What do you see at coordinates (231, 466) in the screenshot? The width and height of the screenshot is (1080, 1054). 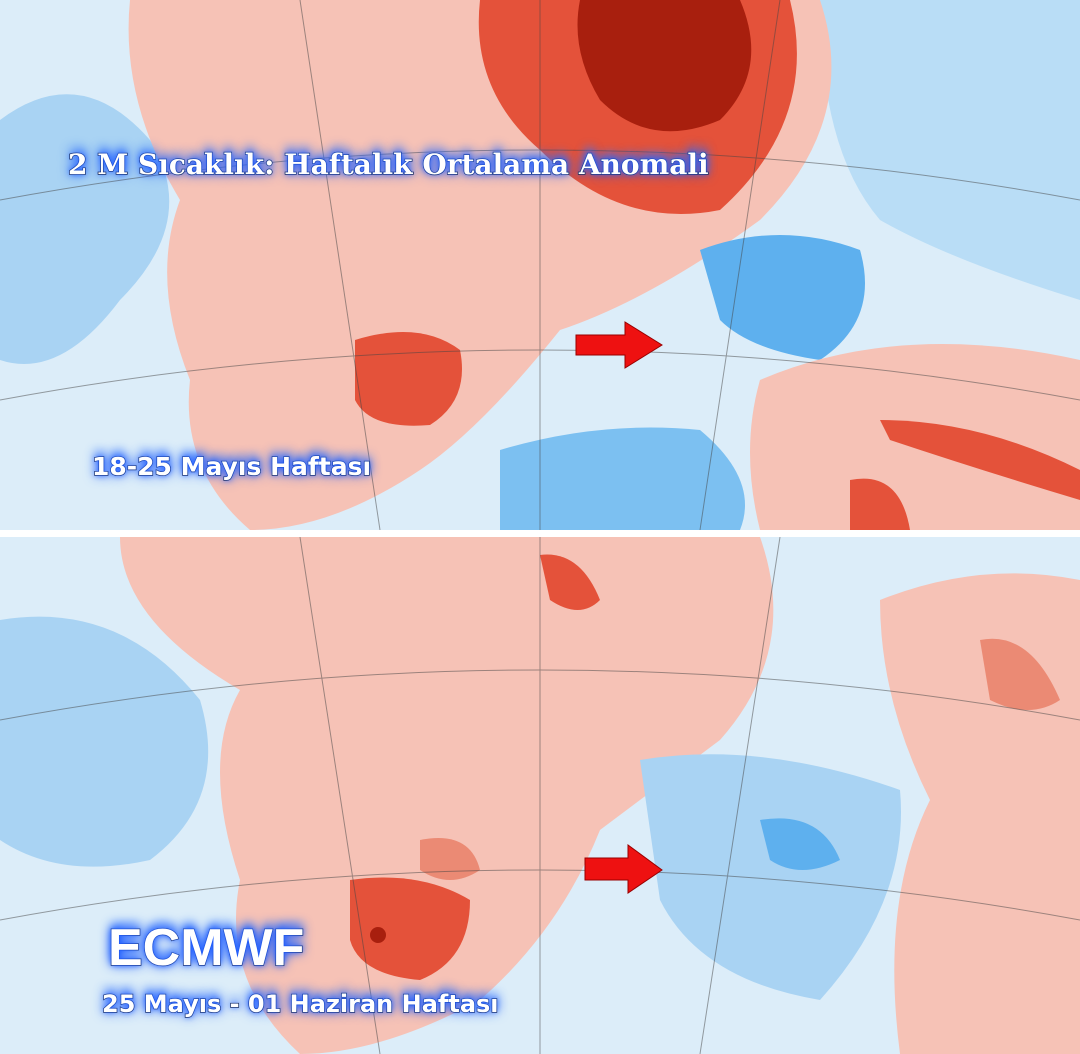 I see `week-label: 18-25 Mayıs Haftası` at bounding box center [231, 466].